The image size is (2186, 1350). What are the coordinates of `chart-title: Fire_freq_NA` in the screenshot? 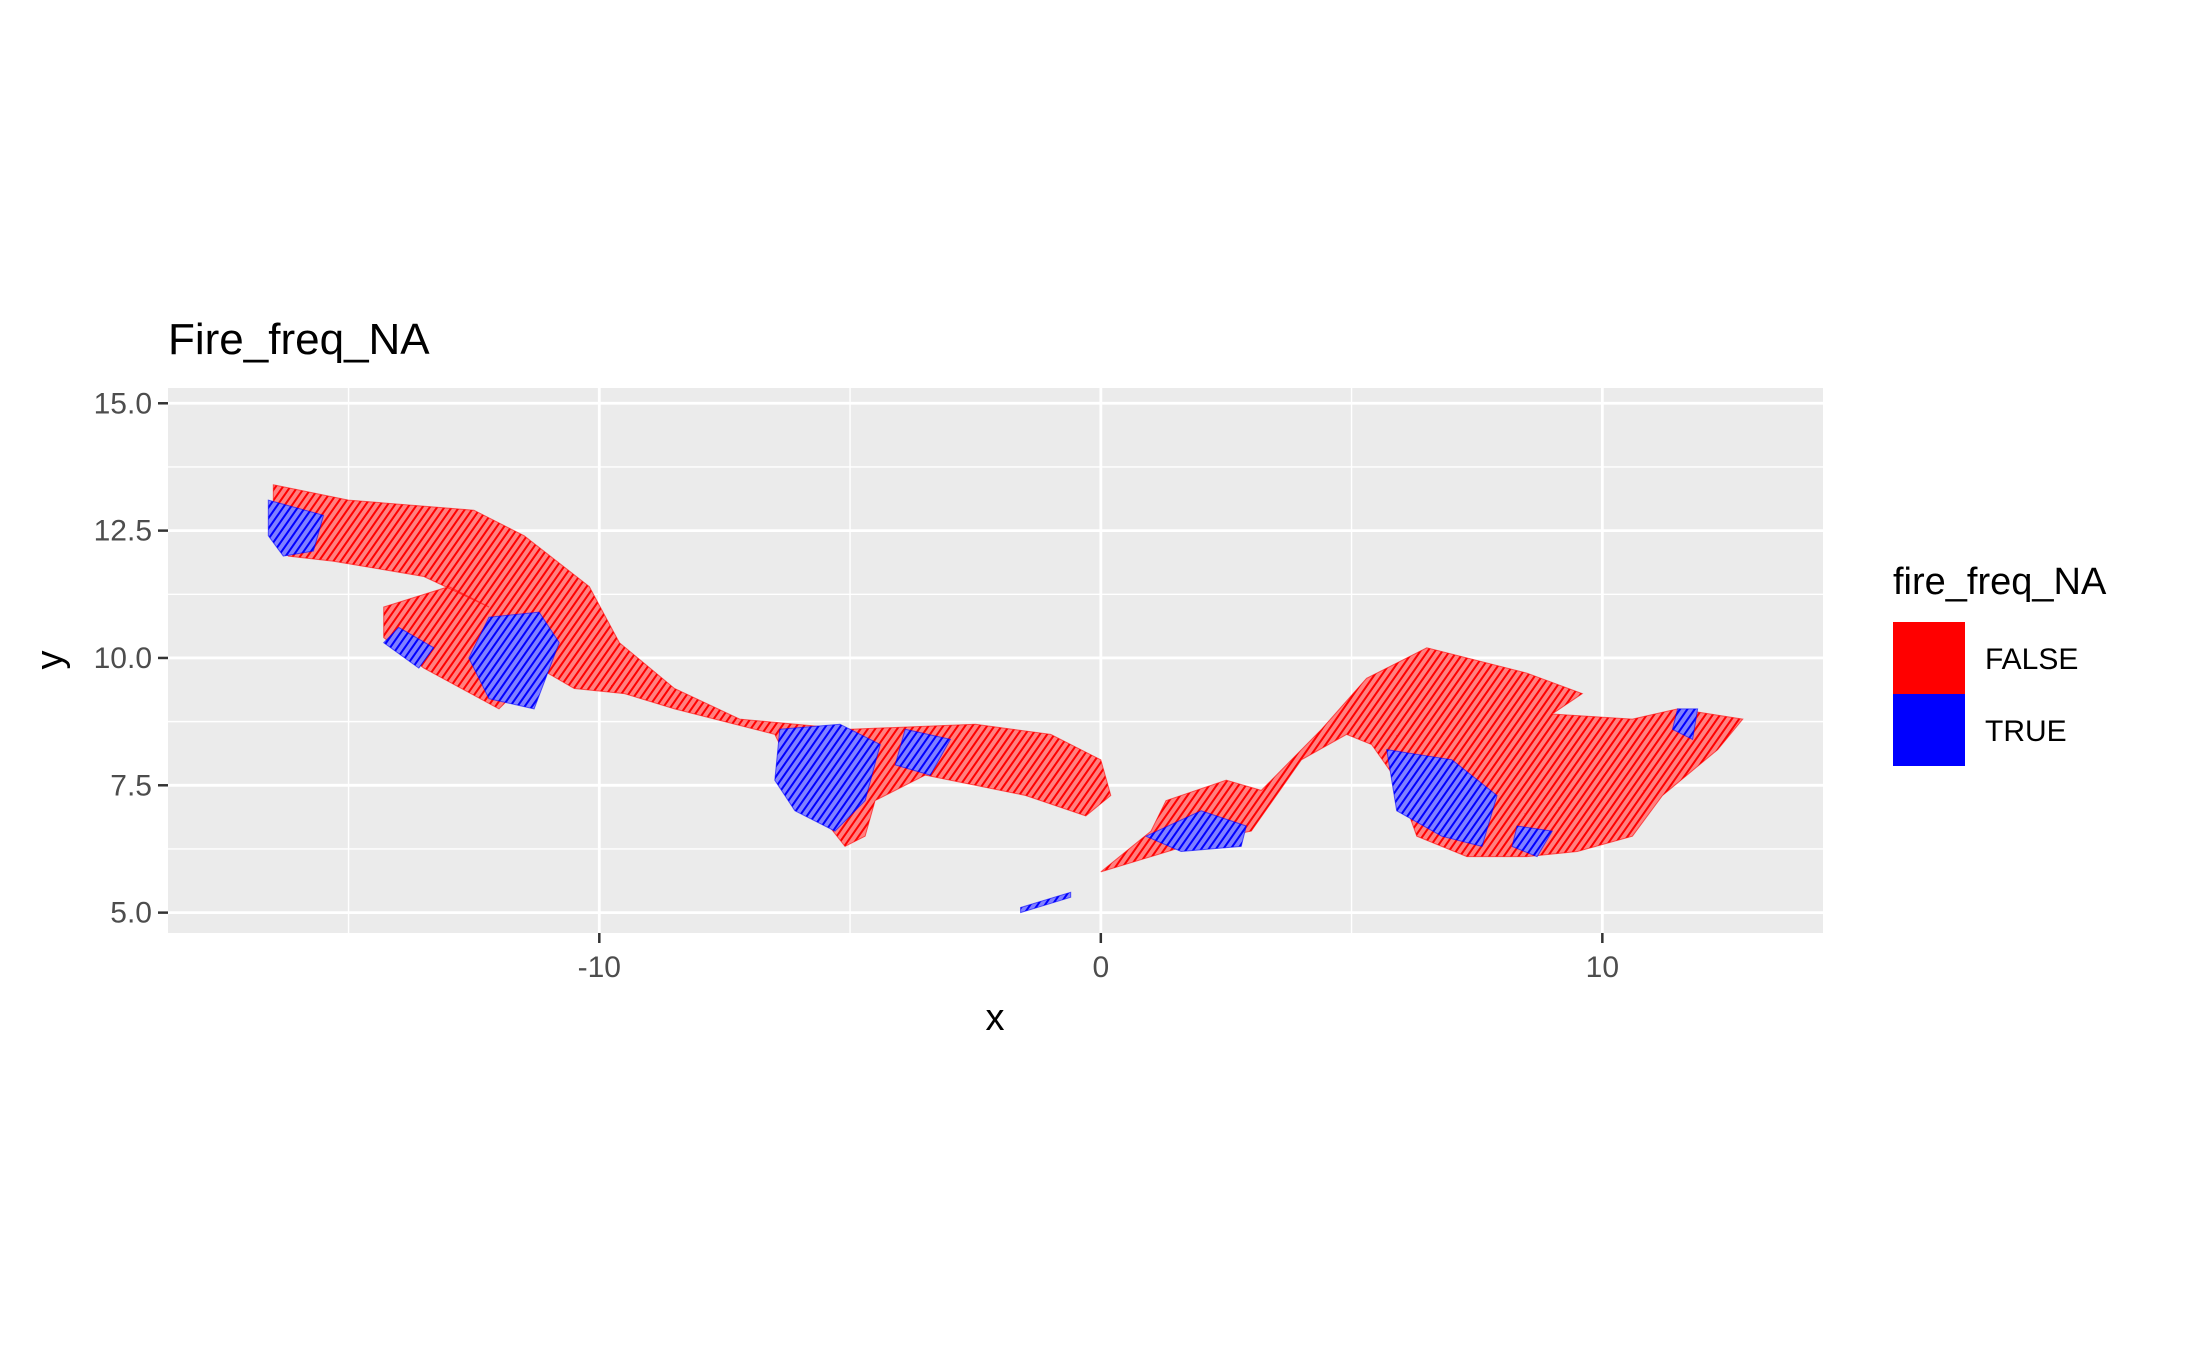 It's located at (299, 339).